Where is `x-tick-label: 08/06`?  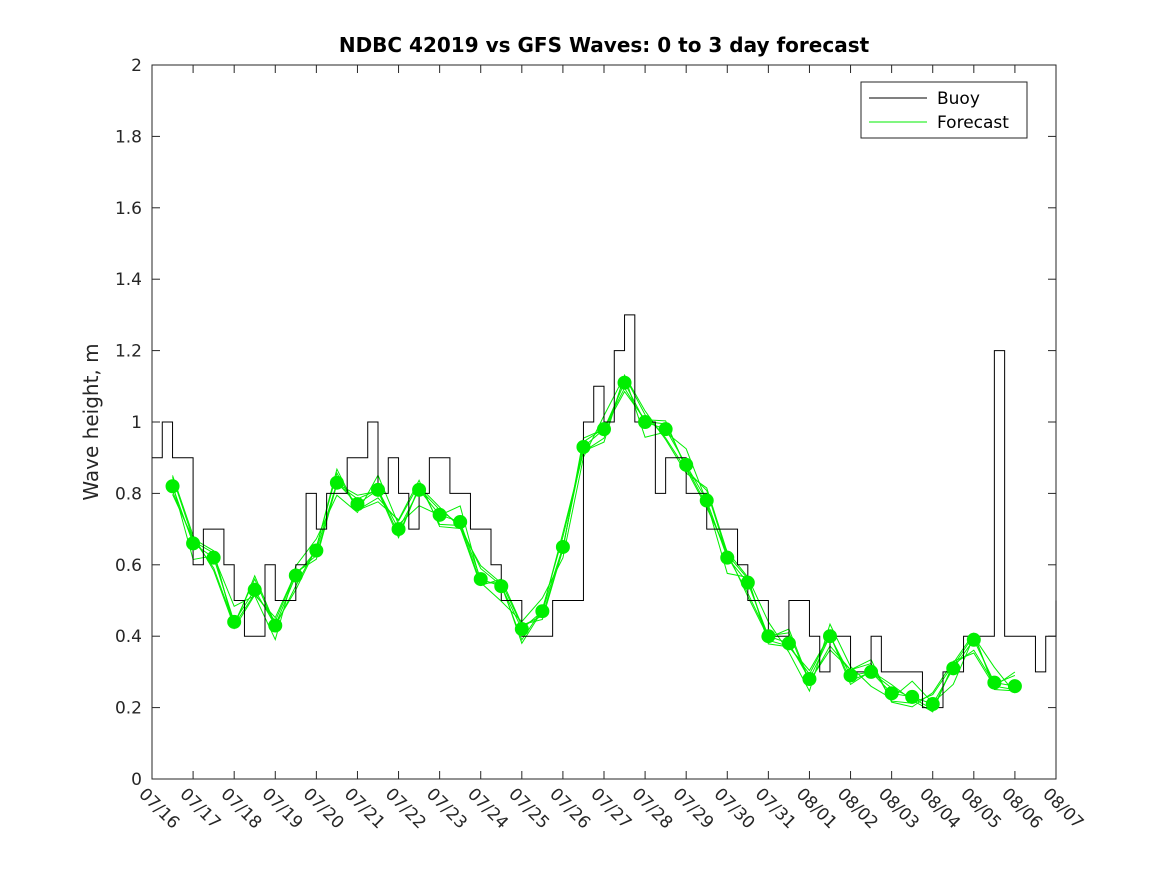
x-tick-label: 08/06 is located at coordinates (1021, 808).